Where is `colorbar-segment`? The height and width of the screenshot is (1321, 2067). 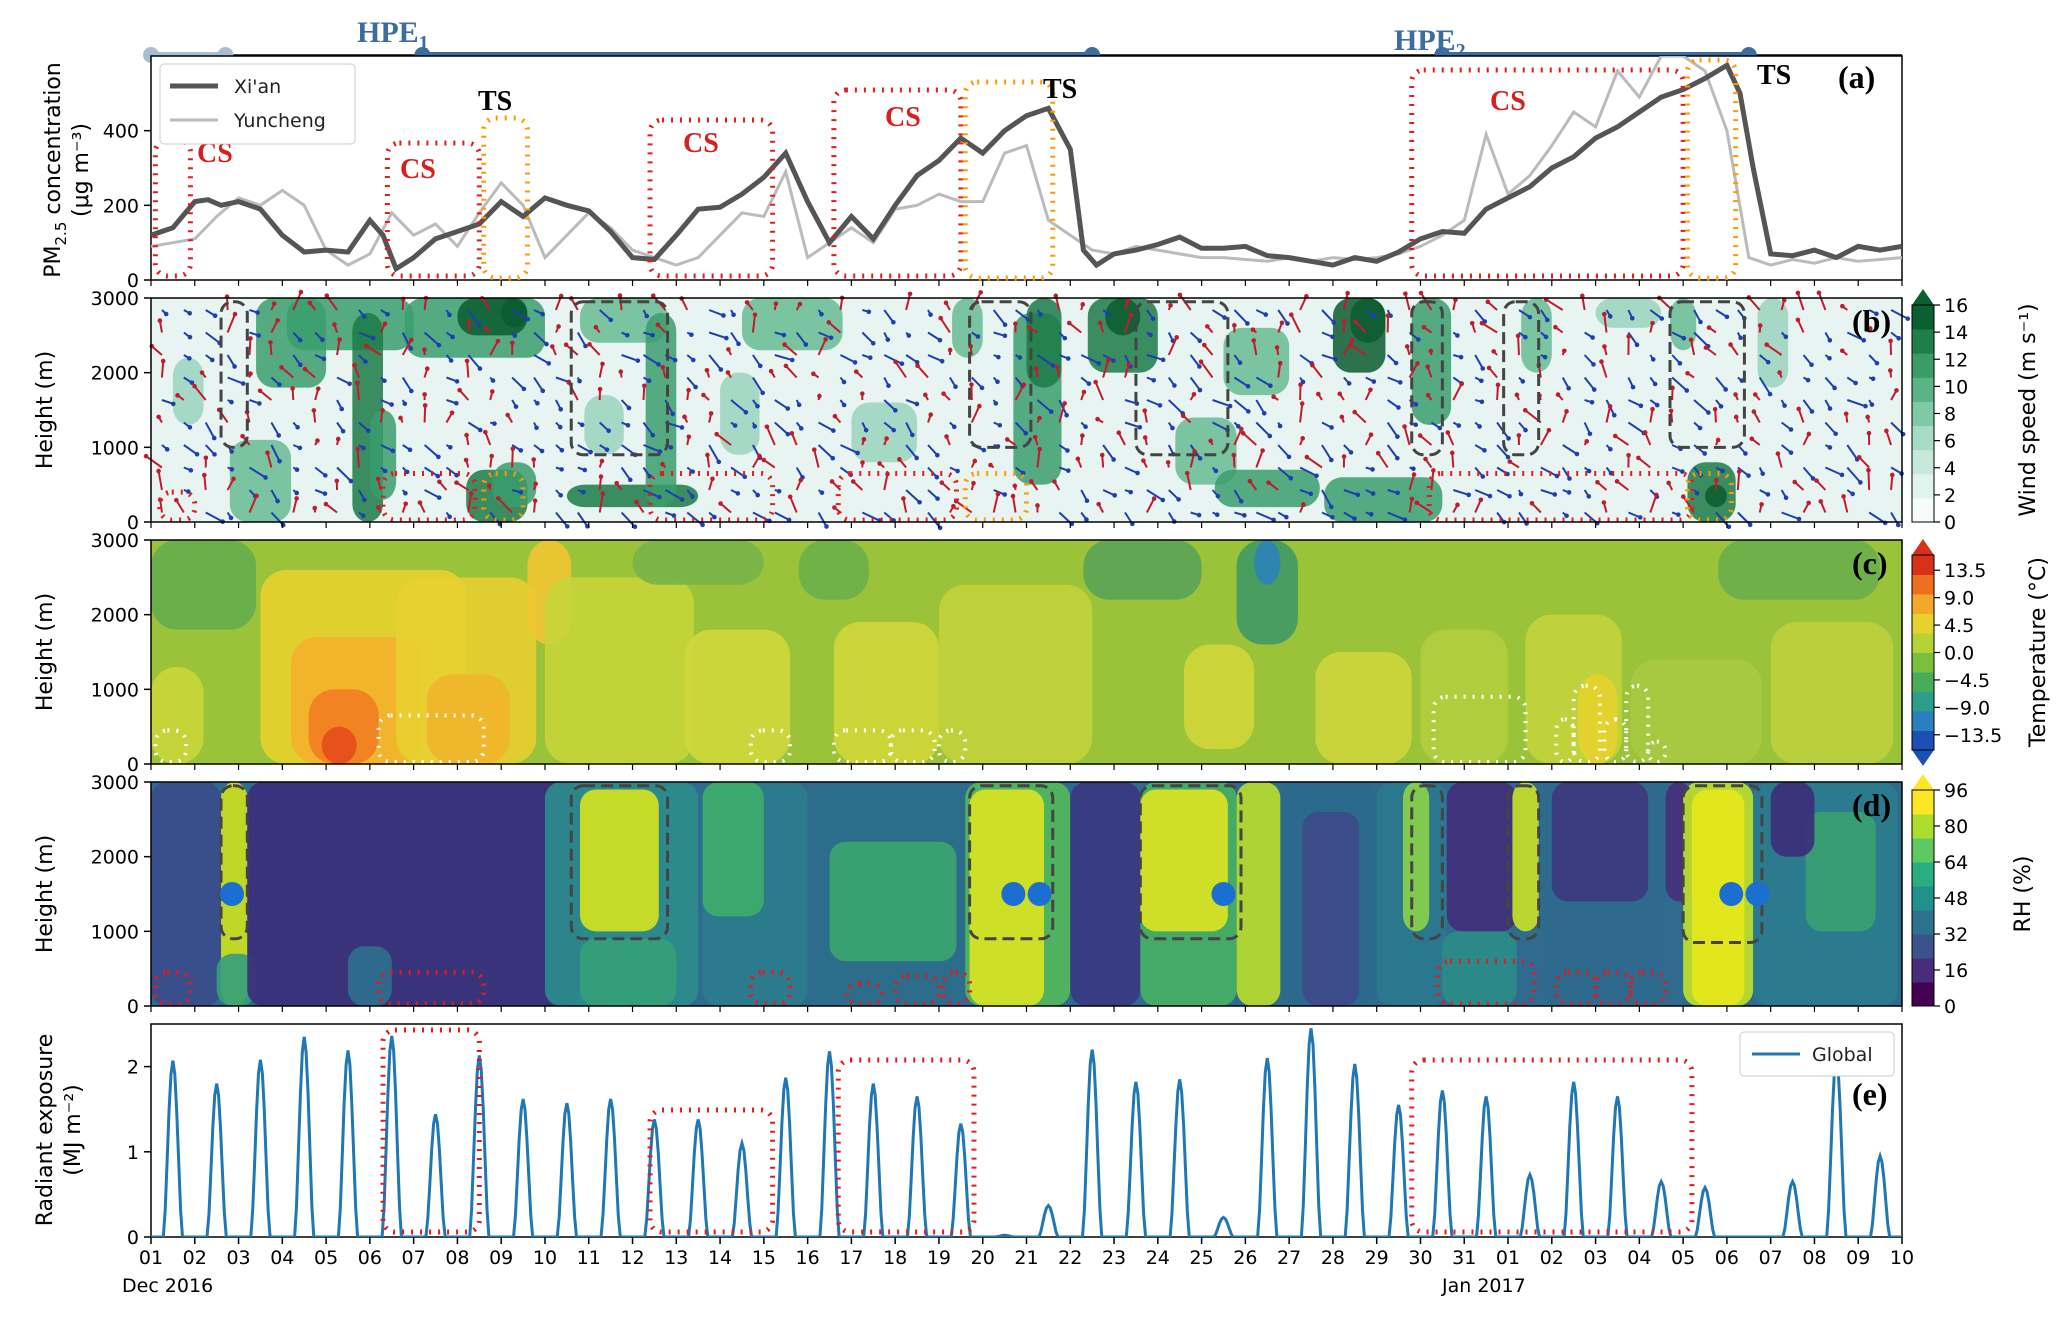
colorbar-segment is located at coordinates (1923, 970).